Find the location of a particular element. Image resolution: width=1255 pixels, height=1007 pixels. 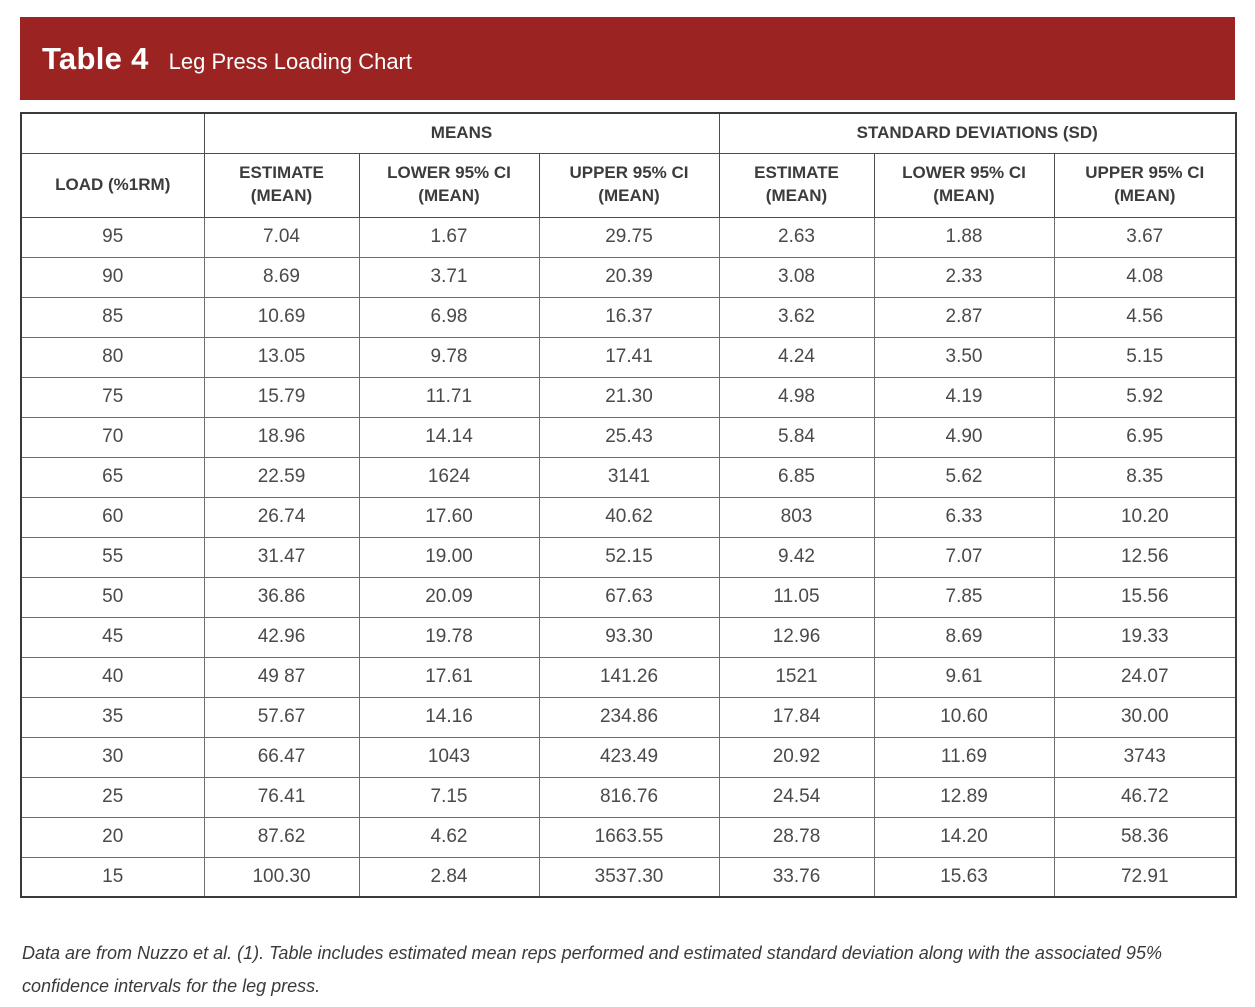

value-cell: 14.16 is located at coordinates (449, 717).